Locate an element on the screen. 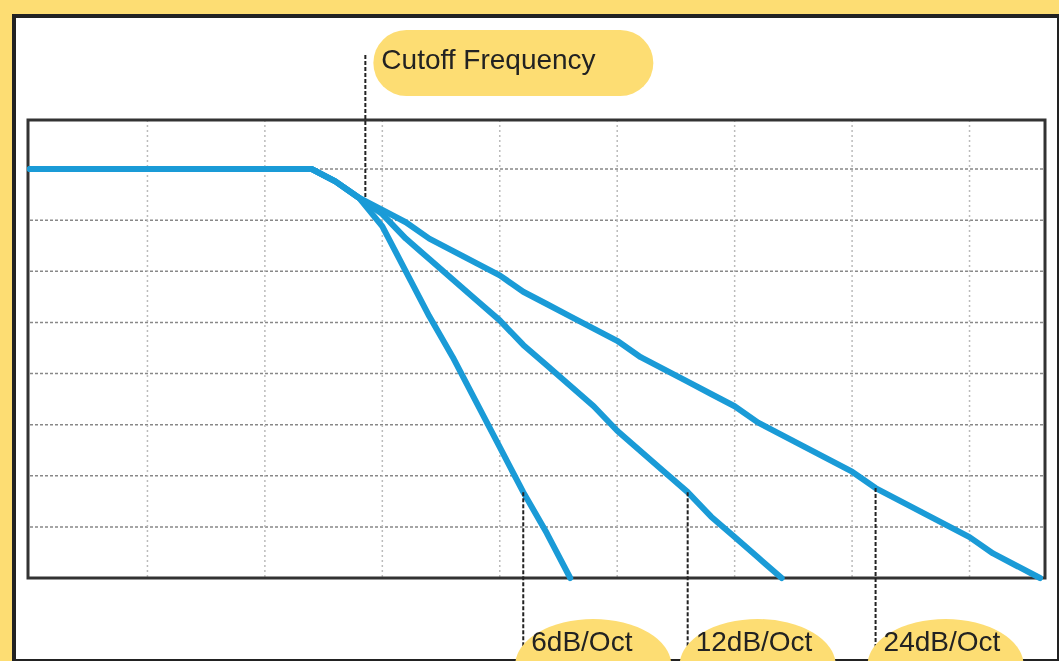 This screenshot has width=1059, height=661. text: Cutoff Frequency is located at coordinates (488, 59).